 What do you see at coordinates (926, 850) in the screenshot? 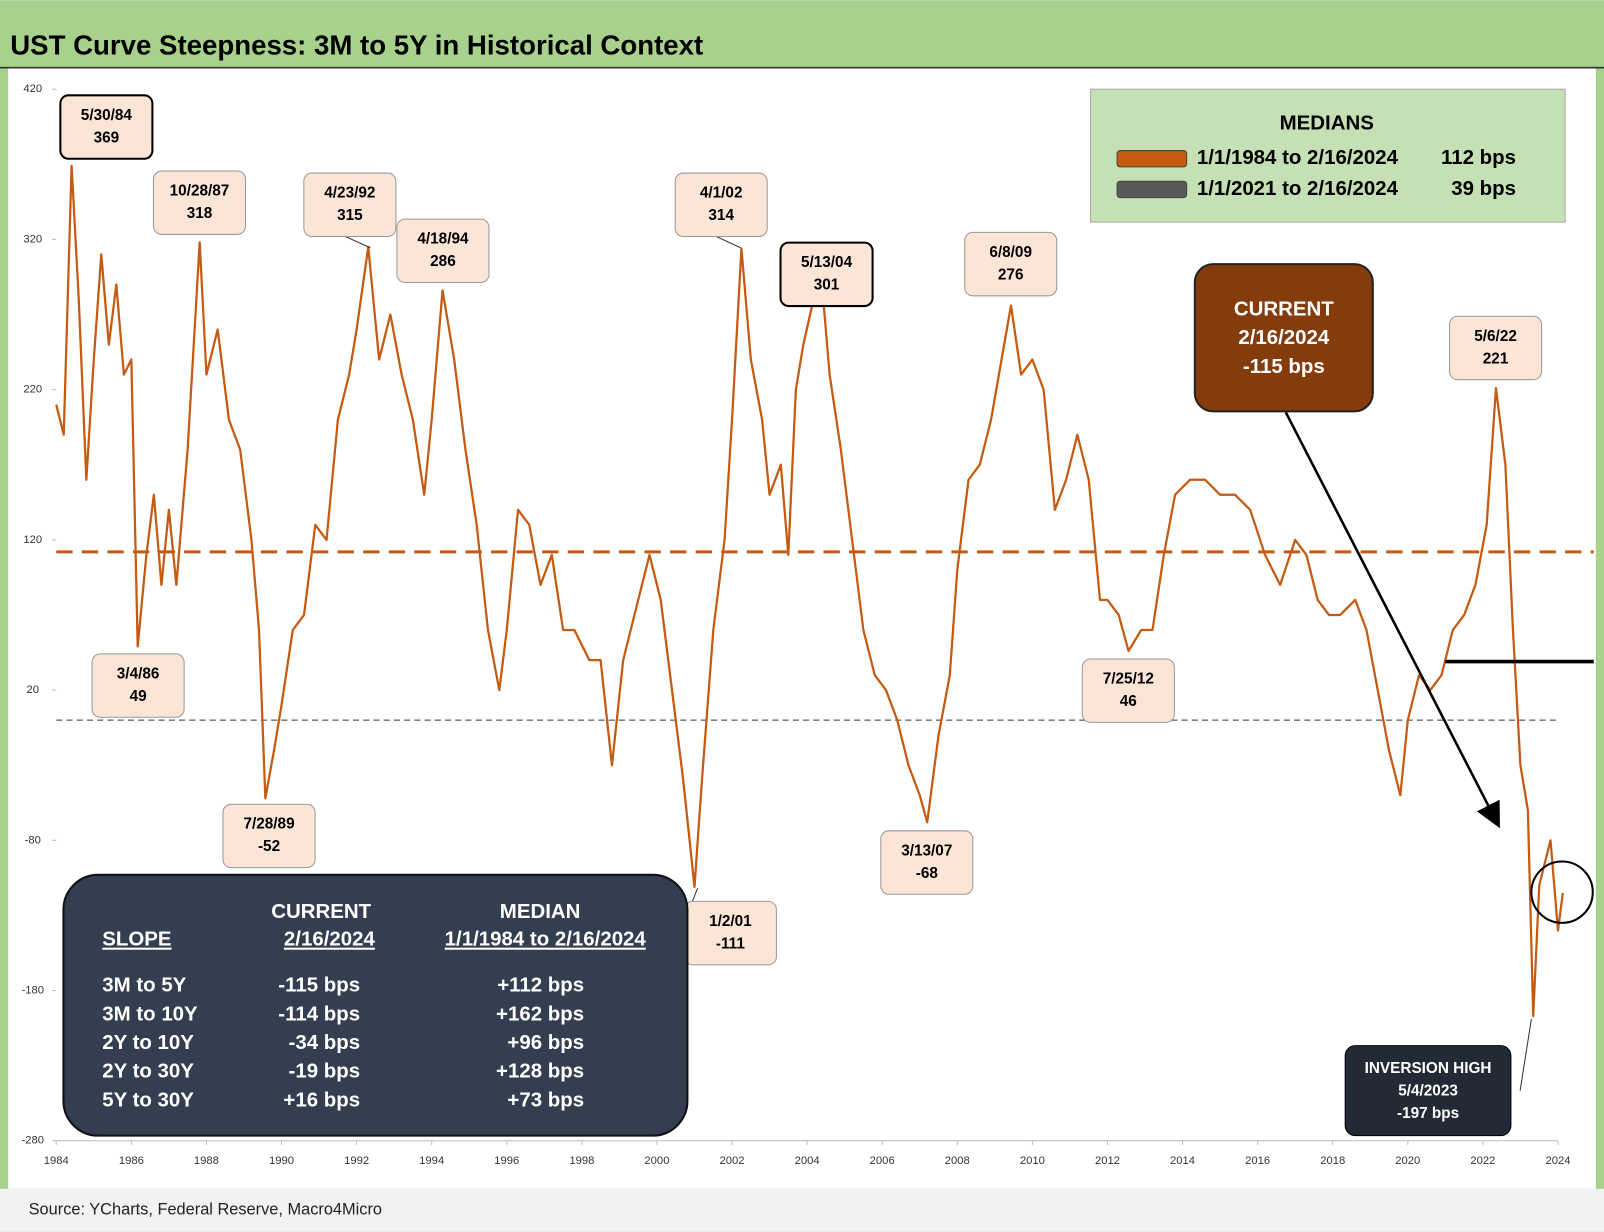
I see `annotation-date: 3/13/07` at bounding box center [926, 850].